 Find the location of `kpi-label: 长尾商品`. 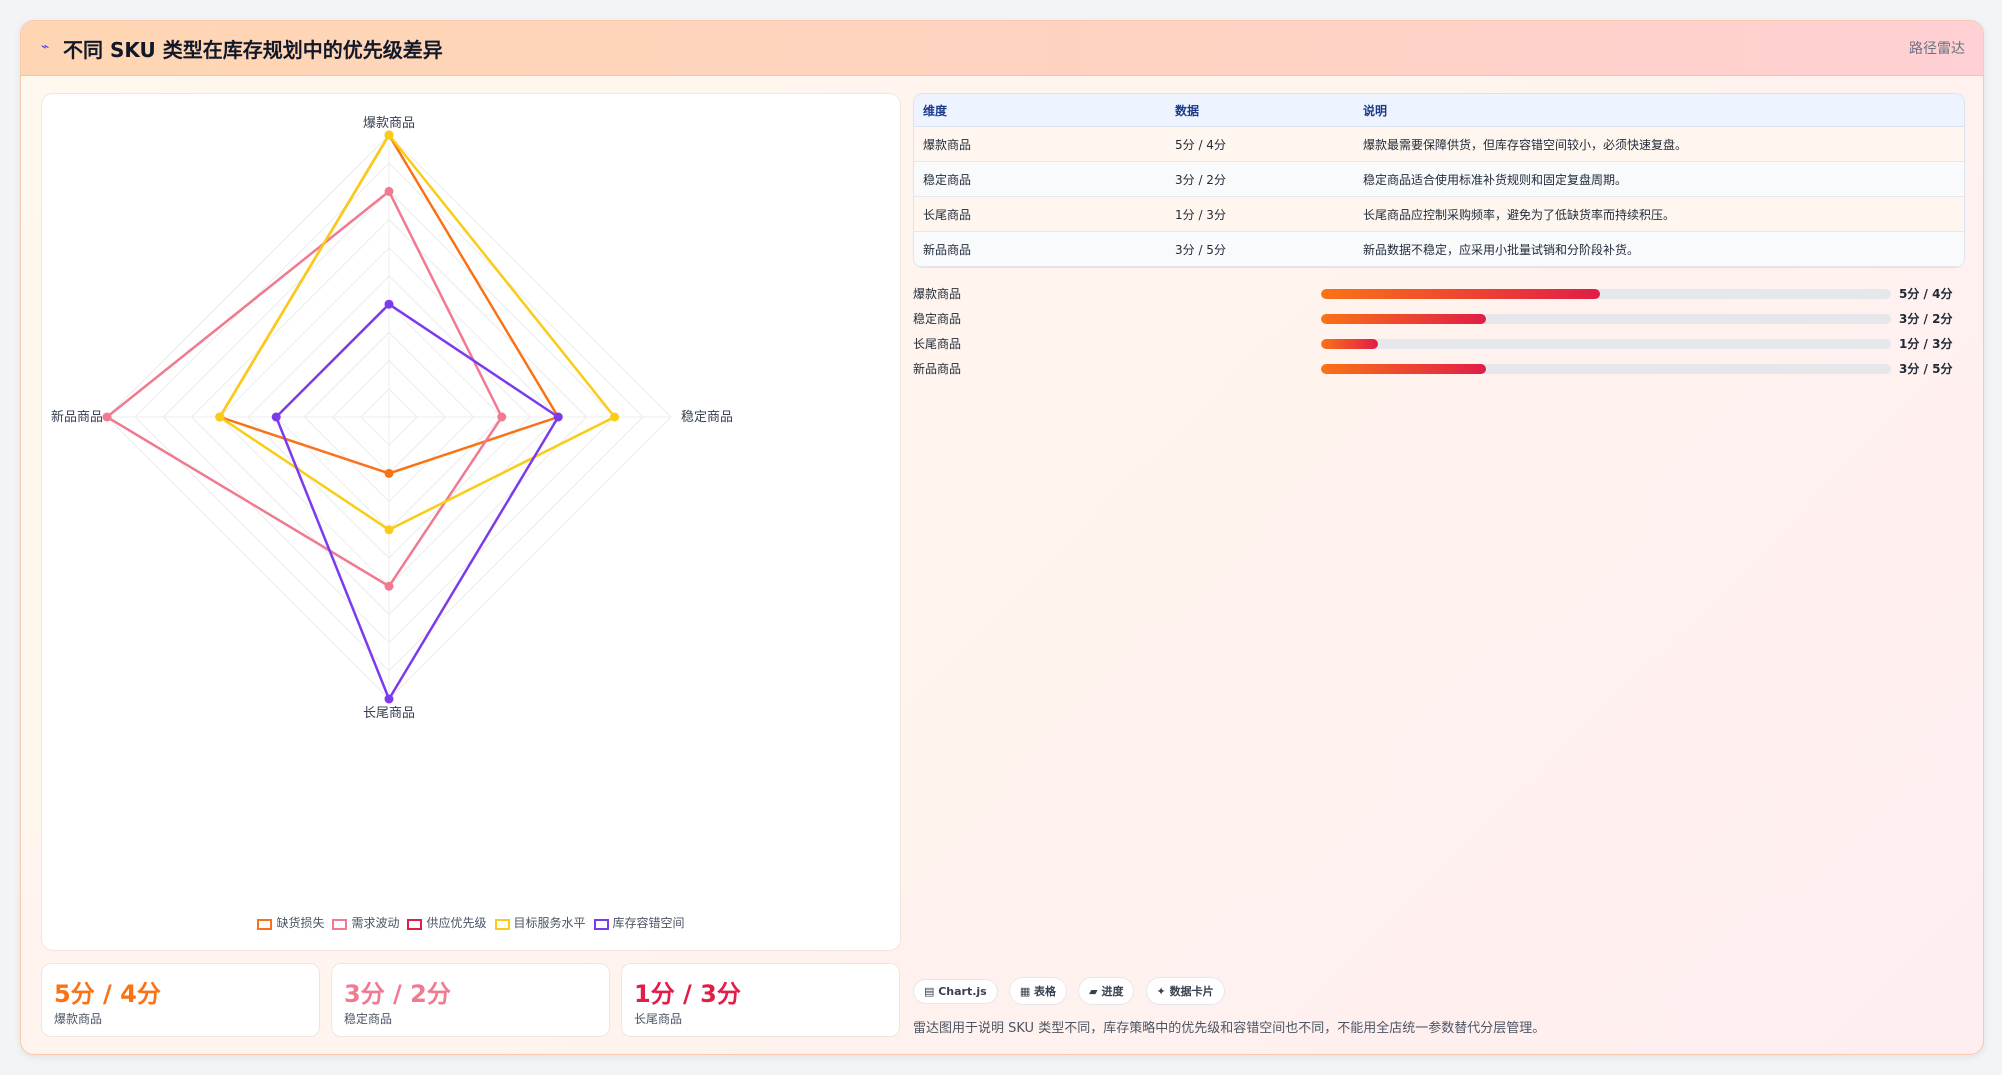

kpi-label: 长尾商品 is located at coordinates (658, 1019).